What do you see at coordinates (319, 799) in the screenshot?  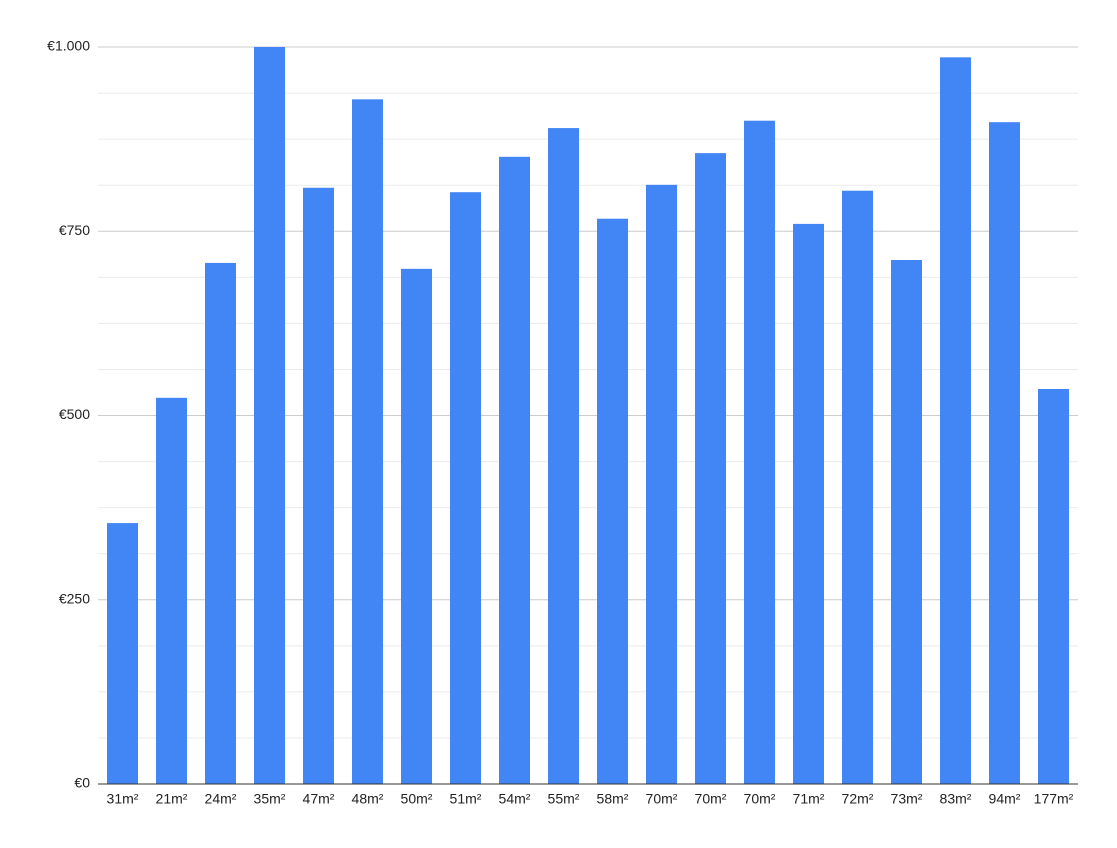 I see `x-tick-label: 47m²` at bounding box center [319, 799].